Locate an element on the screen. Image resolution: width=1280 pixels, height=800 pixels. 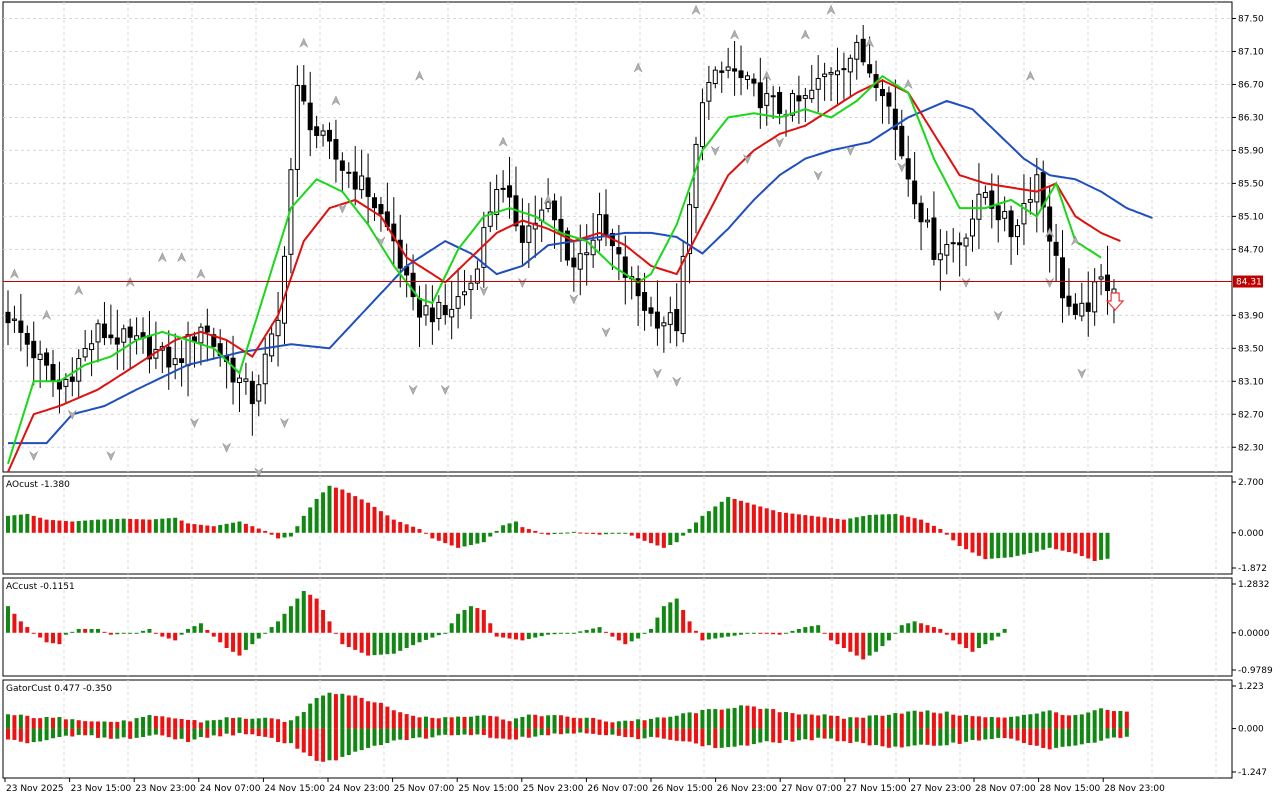
fractal-down-icon is located at coordinates (677, 381).